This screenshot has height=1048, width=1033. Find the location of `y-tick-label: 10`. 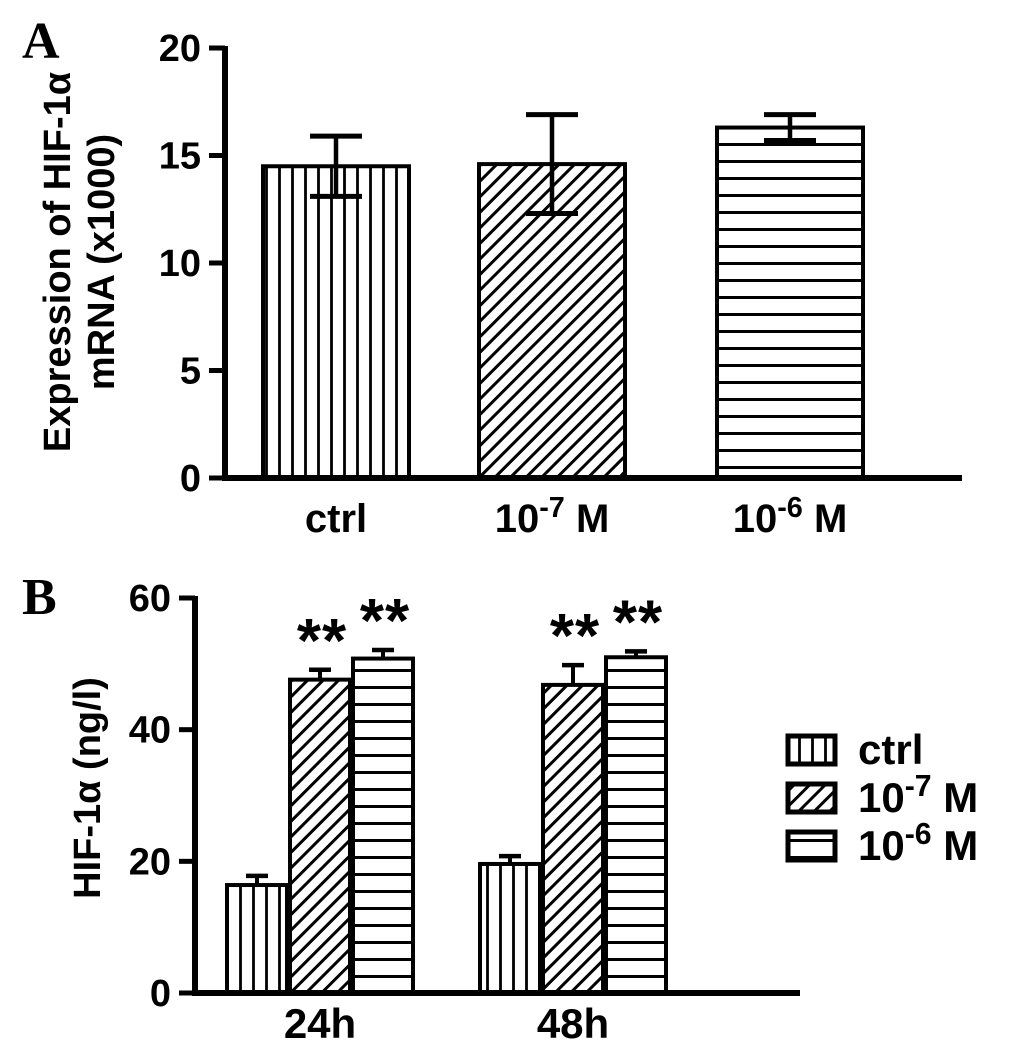

y-tick-label: 10 is located at coordinates (180, 264).